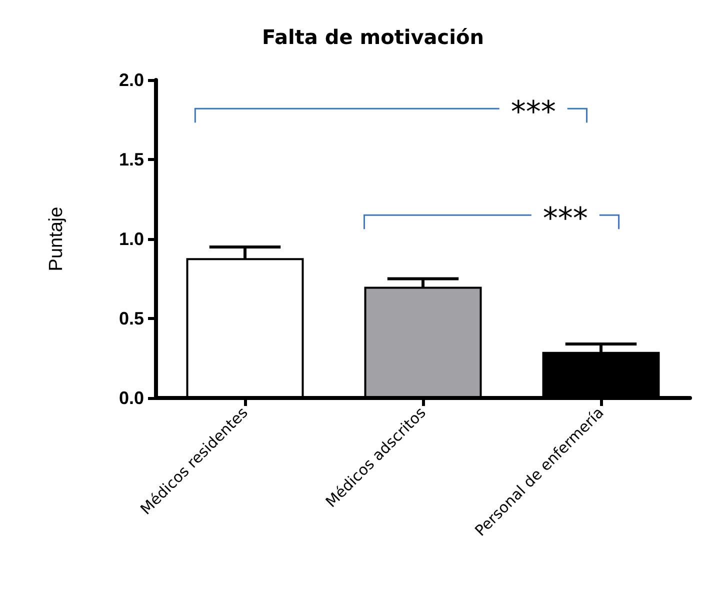 The image size is (718, 602). Describe the element at coordinates (56, 239) in the screenshot. I see `y-axis-title: Puntaje` at that location.